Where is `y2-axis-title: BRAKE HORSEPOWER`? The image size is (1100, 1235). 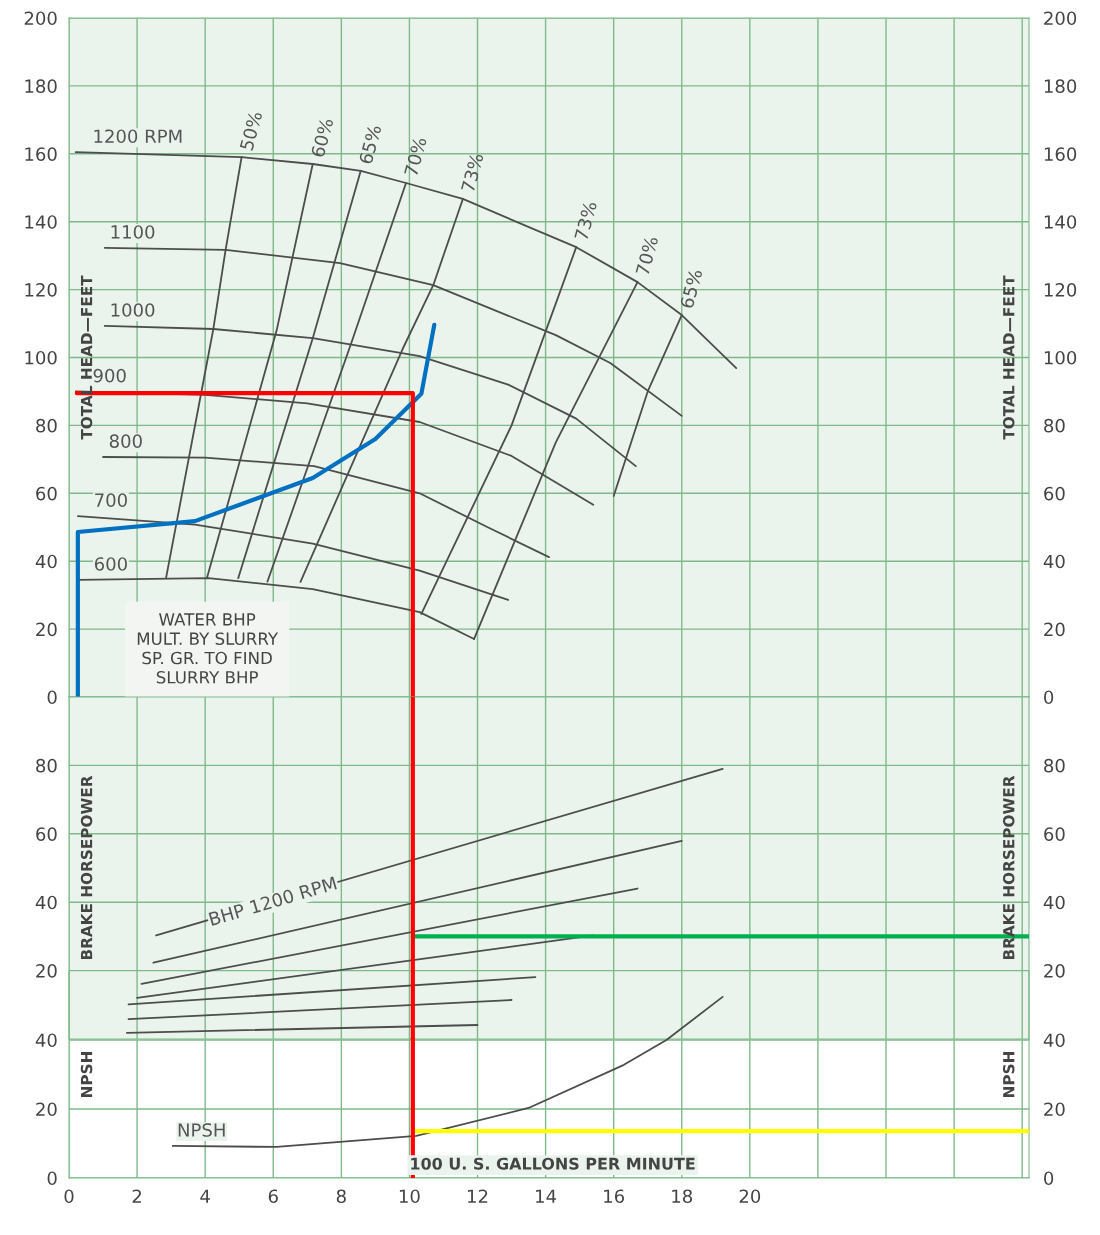
y2-axis-title: BRAKE HORSEPOWER is located at coordinates (1008, 867).